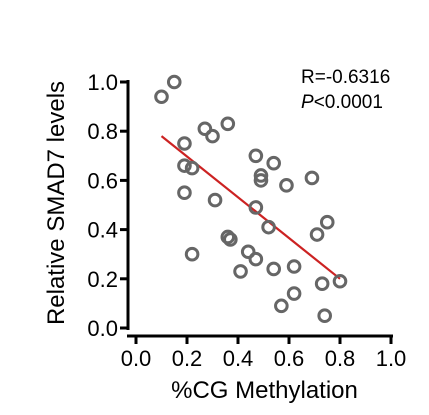 This screenshot has width=429, height=415. Describe the element at coordinates (136, 358) in the screenshot. I see `x-tick-label: 0.0` at that location.